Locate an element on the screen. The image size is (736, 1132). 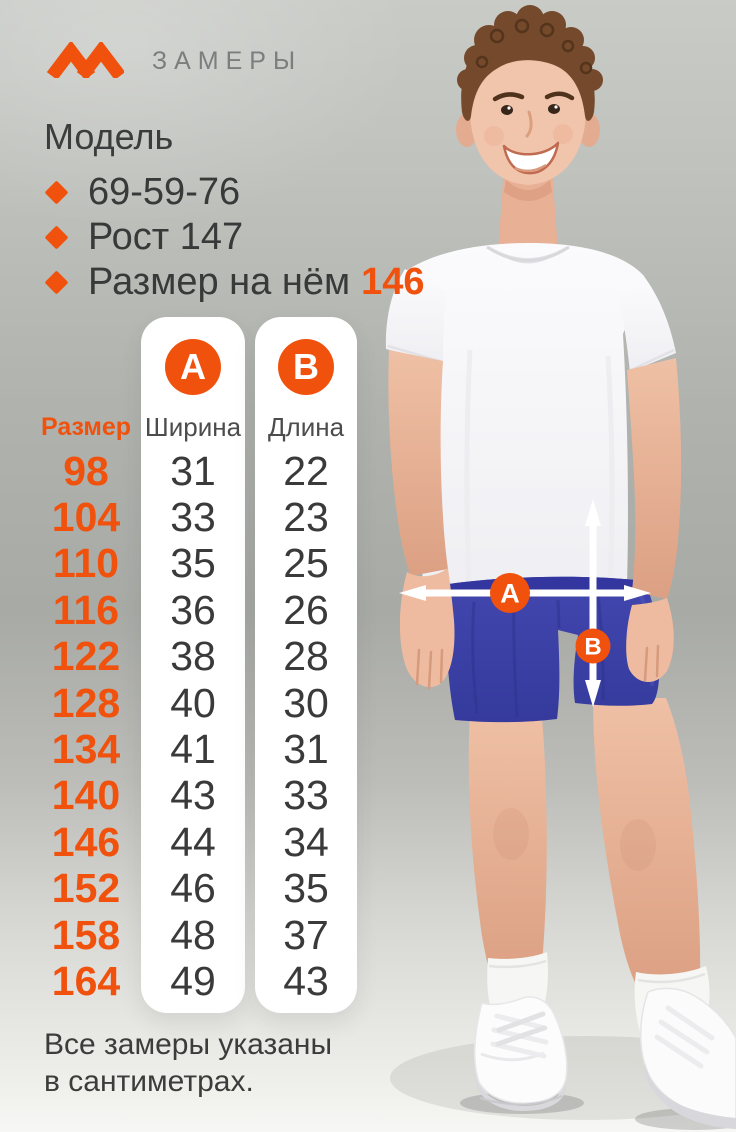
size-cell: 140 is located at coordinates (86, 795).